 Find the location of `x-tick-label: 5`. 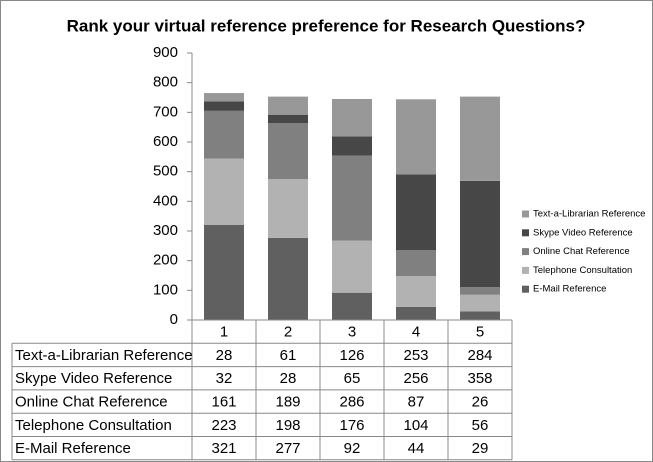

x-tick-label: 5 is located at coordinates (480, 332).